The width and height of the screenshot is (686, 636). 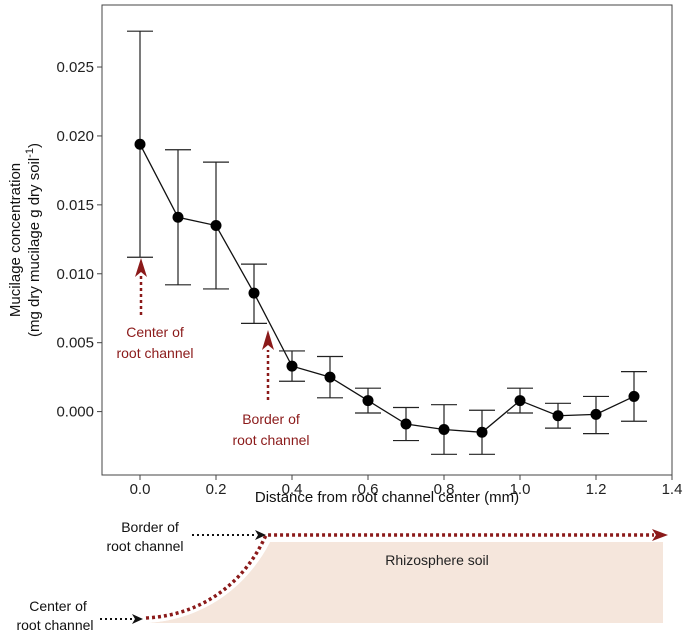 What do you see at coordinates (15, 240) in the screenshot?
I see `y-axis-title-line1: Mucilage concentration` at bounding box center [15, 240].